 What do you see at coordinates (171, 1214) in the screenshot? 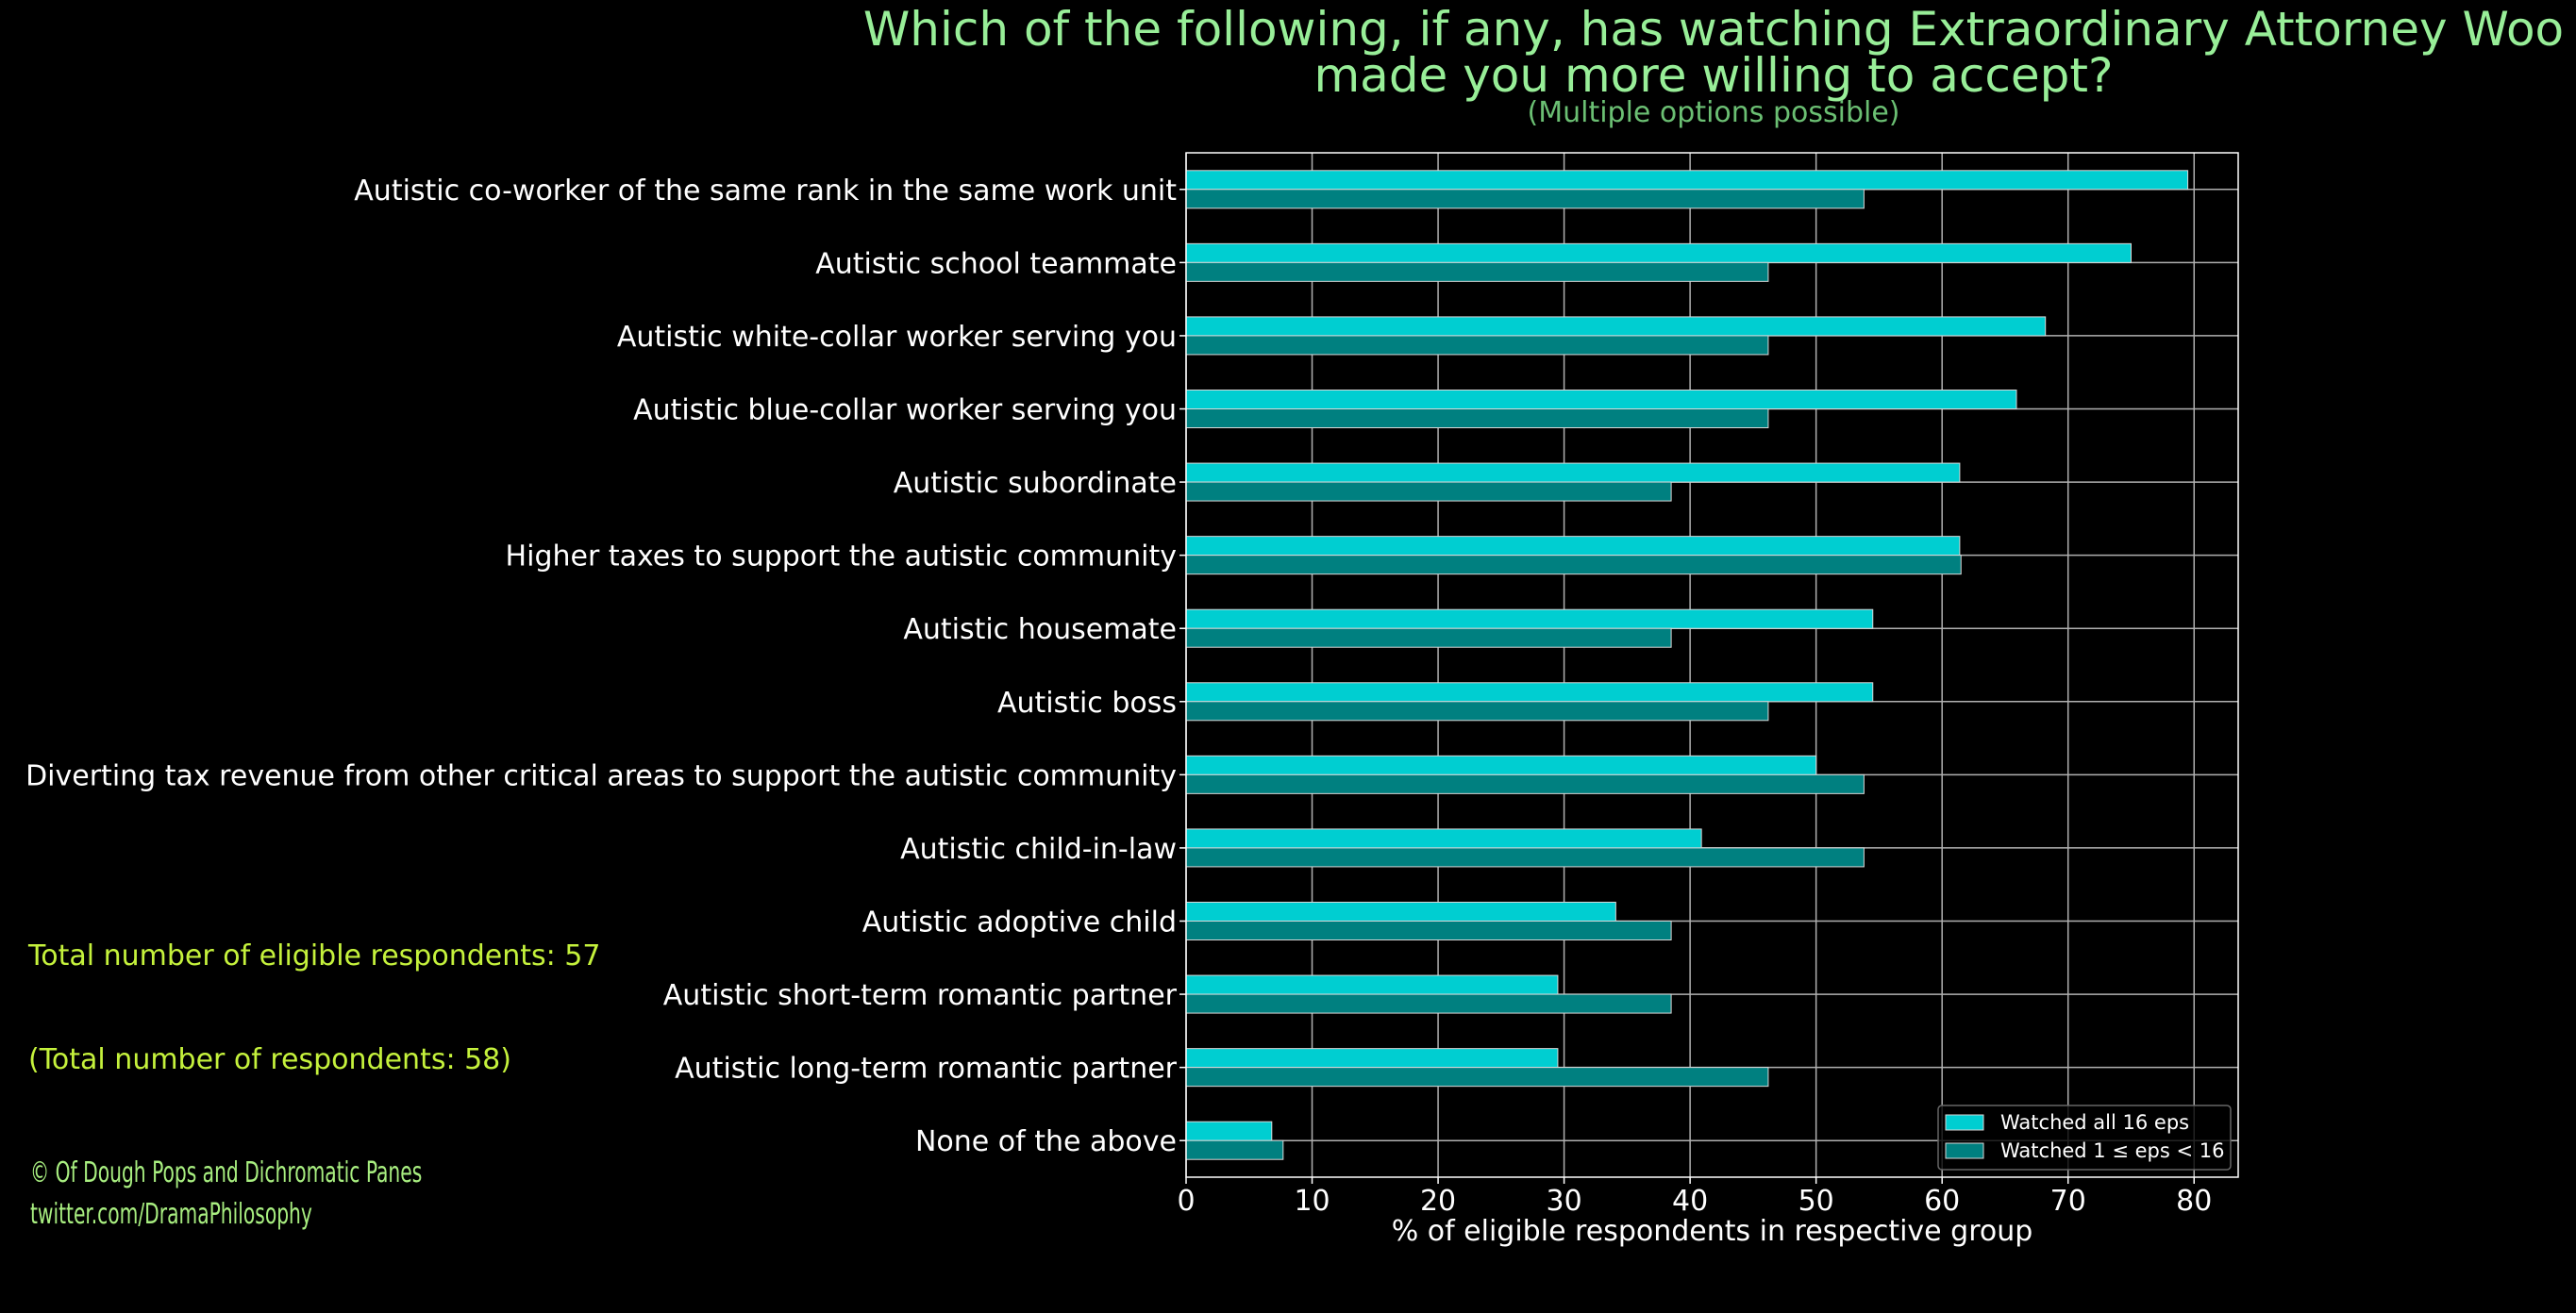
I see `twitter-credit: twitter.com/DramaPhilosophy` at bounding box center [171, 1214].